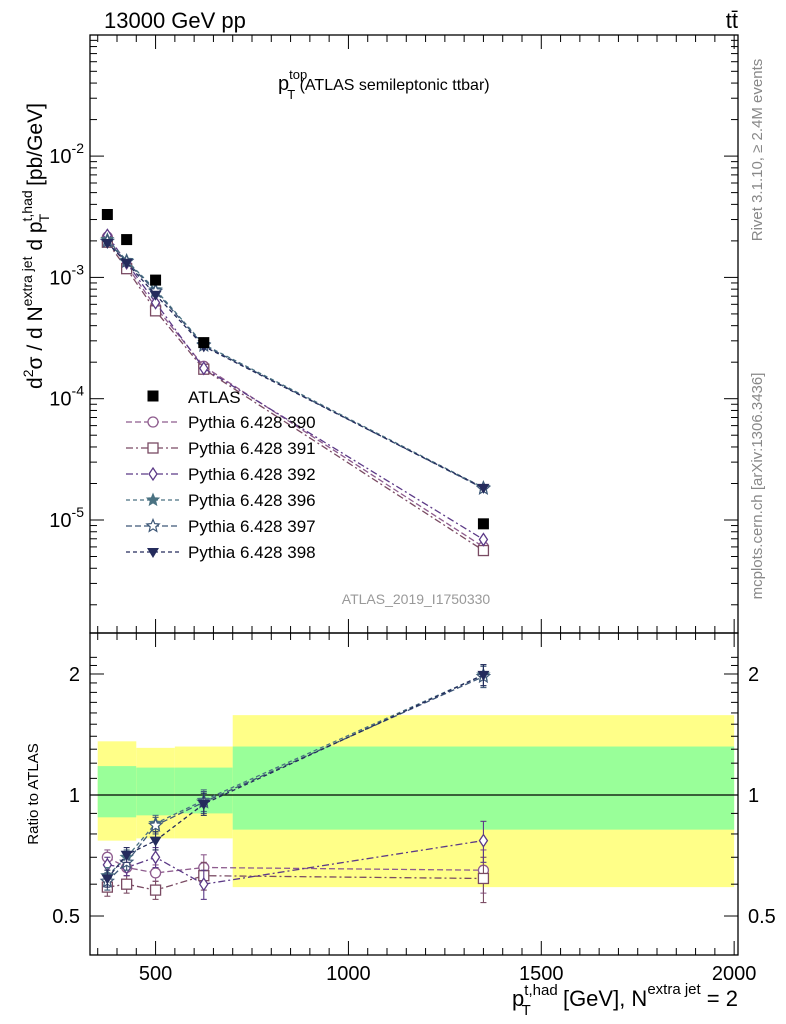 The width and height of the screenshot is (786, 1024). Describe the element at coordinates (757, 150) in the screenshot. I see `rivet-version-label: Rivet 3.1.10, ≥ 2.4M events` at that location.